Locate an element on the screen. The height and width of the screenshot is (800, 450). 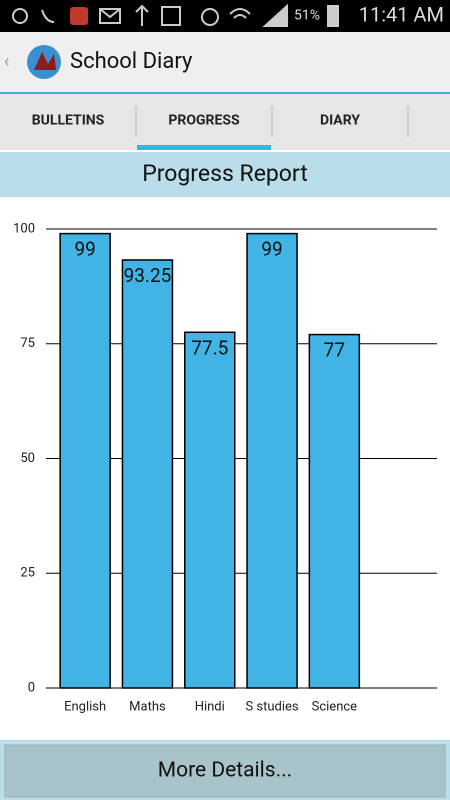
value-label: 77.5 is located at coordinates (209, 347).